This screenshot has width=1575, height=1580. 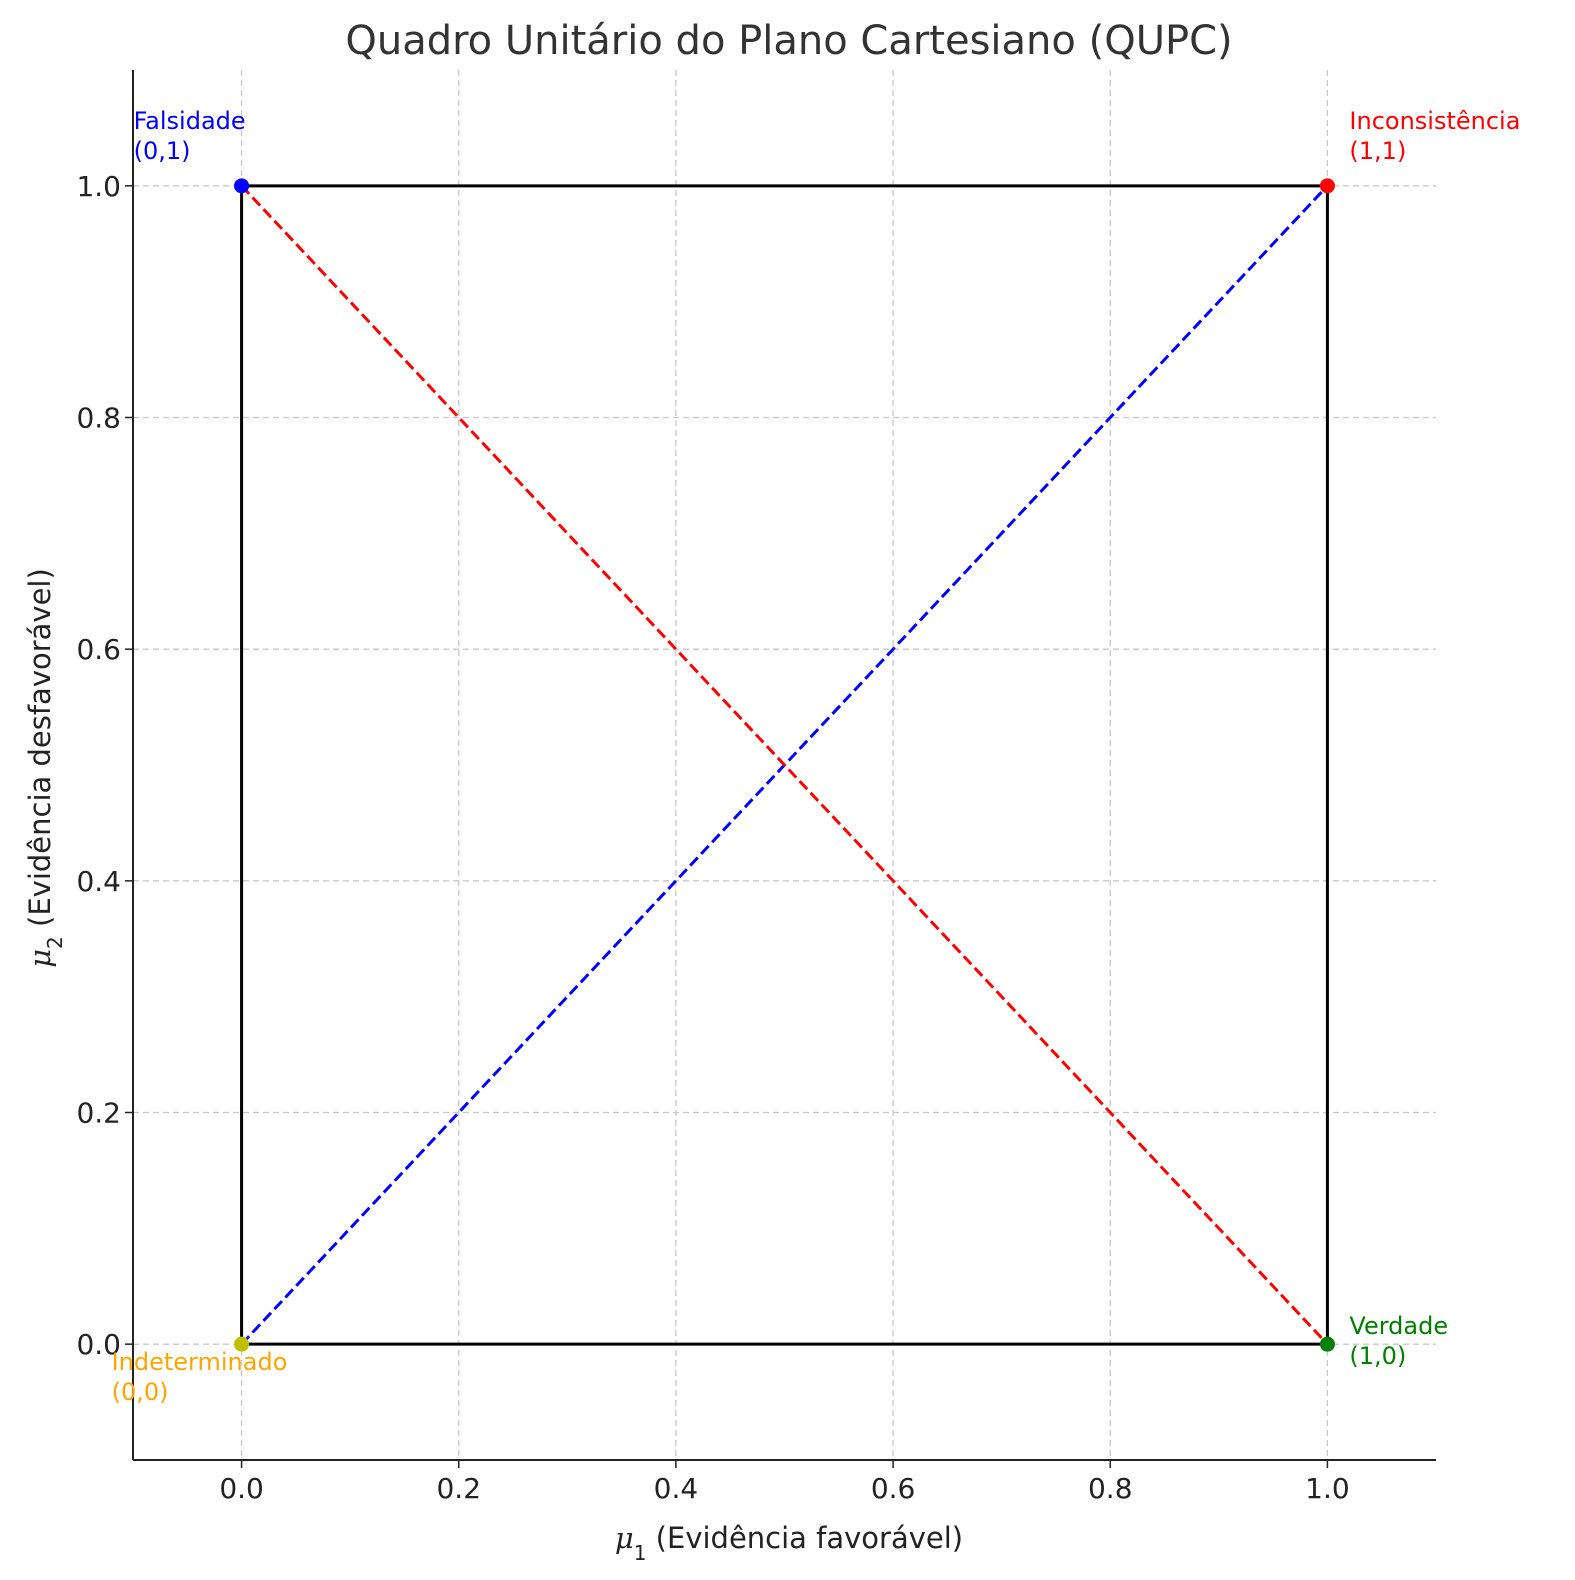 I want to click on y-tick-label-0: 0.0, so click(x=98, y=1344).